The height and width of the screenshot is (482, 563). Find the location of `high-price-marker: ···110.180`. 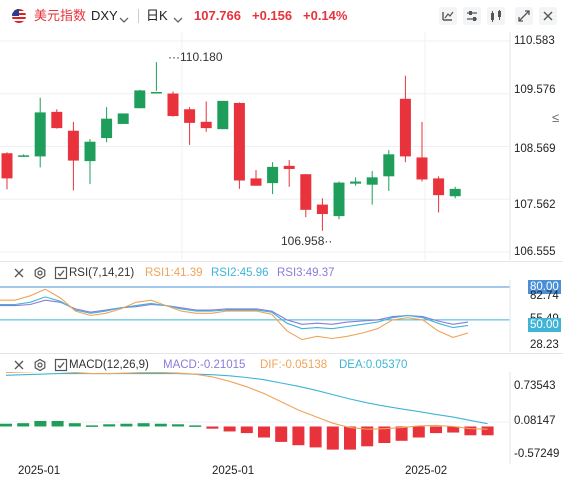

high-price-marker: ···110.180 is located at coordinates (195, 57).